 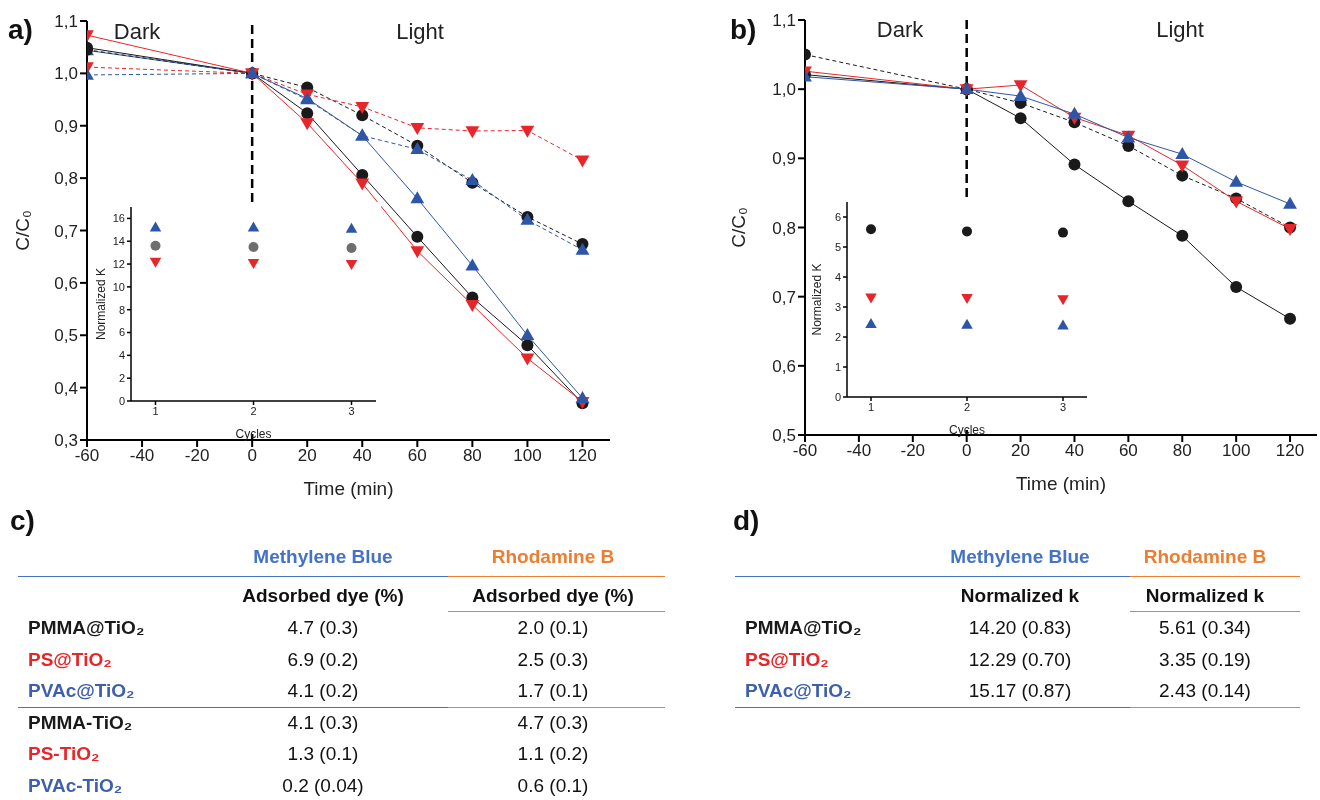 I want to click on chart-title: b), so click(x=743, y=30).